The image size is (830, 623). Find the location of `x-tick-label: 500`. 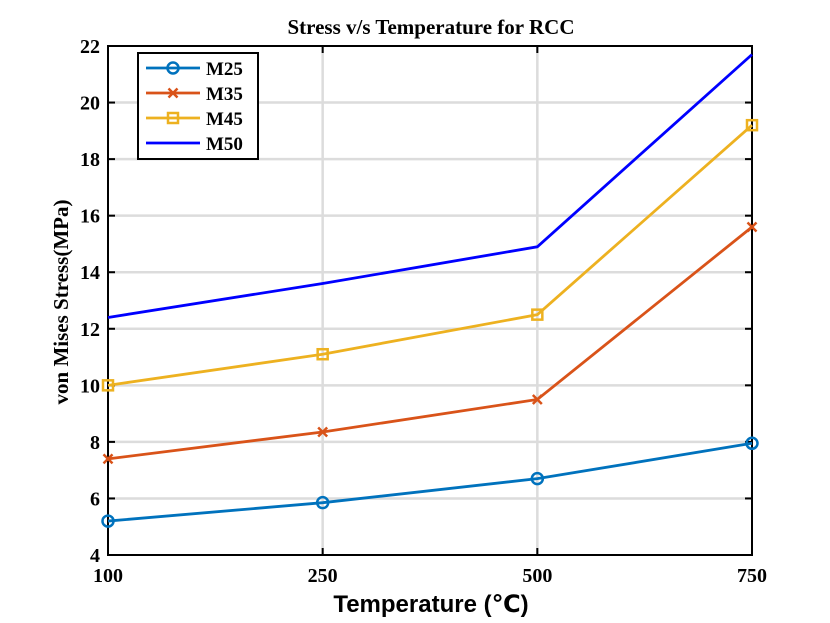

x-tick-label: 500 is located at coordinates (537, 576).